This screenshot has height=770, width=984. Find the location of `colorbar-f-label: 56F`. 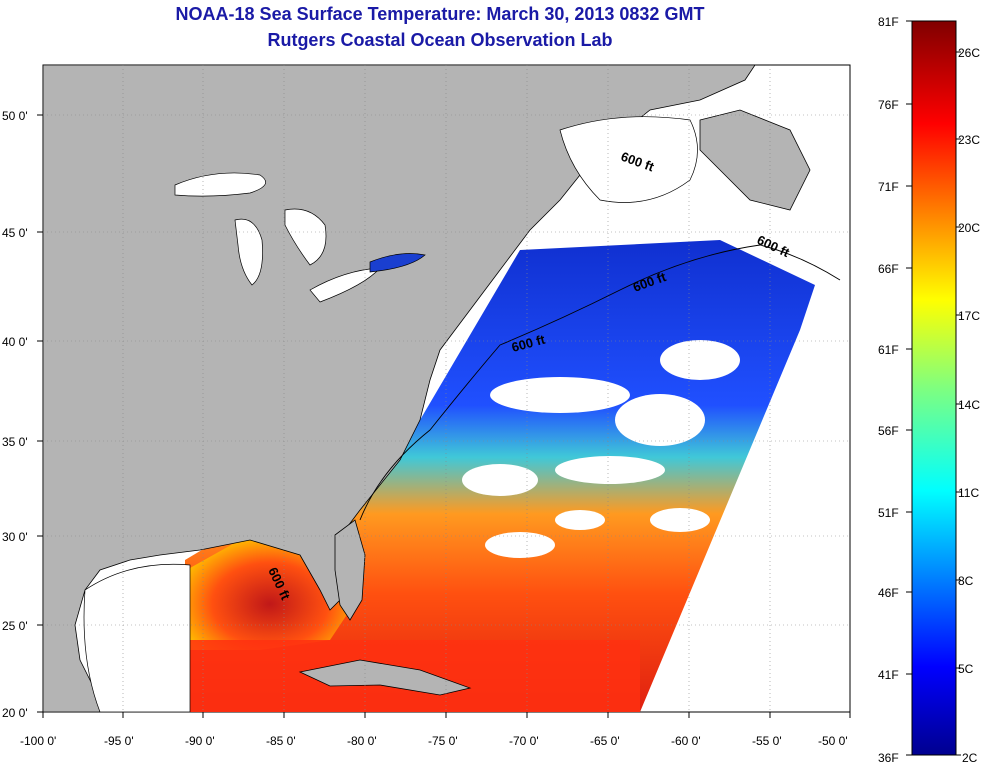

colorbar-f-label: 56F is located at coordinates (888, 431).